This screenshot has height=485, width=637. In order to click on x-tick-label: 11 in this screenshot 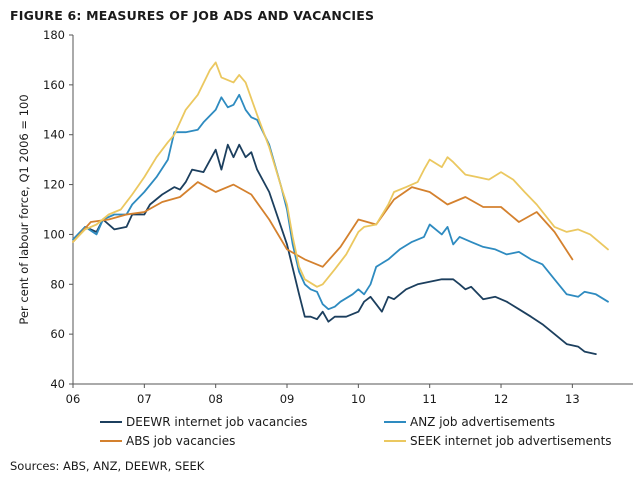, I will do `click(429, 399)`.